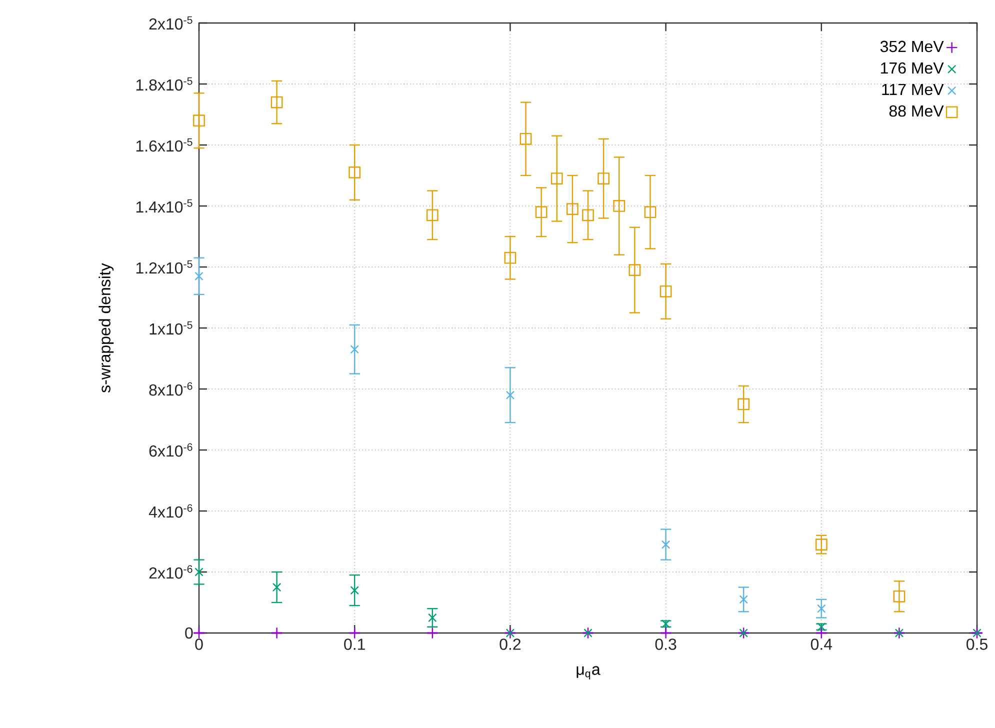  Describe the element at coordinates (916, 111) in the screenshot. I see `legend-label: 88 MeV` at that location.